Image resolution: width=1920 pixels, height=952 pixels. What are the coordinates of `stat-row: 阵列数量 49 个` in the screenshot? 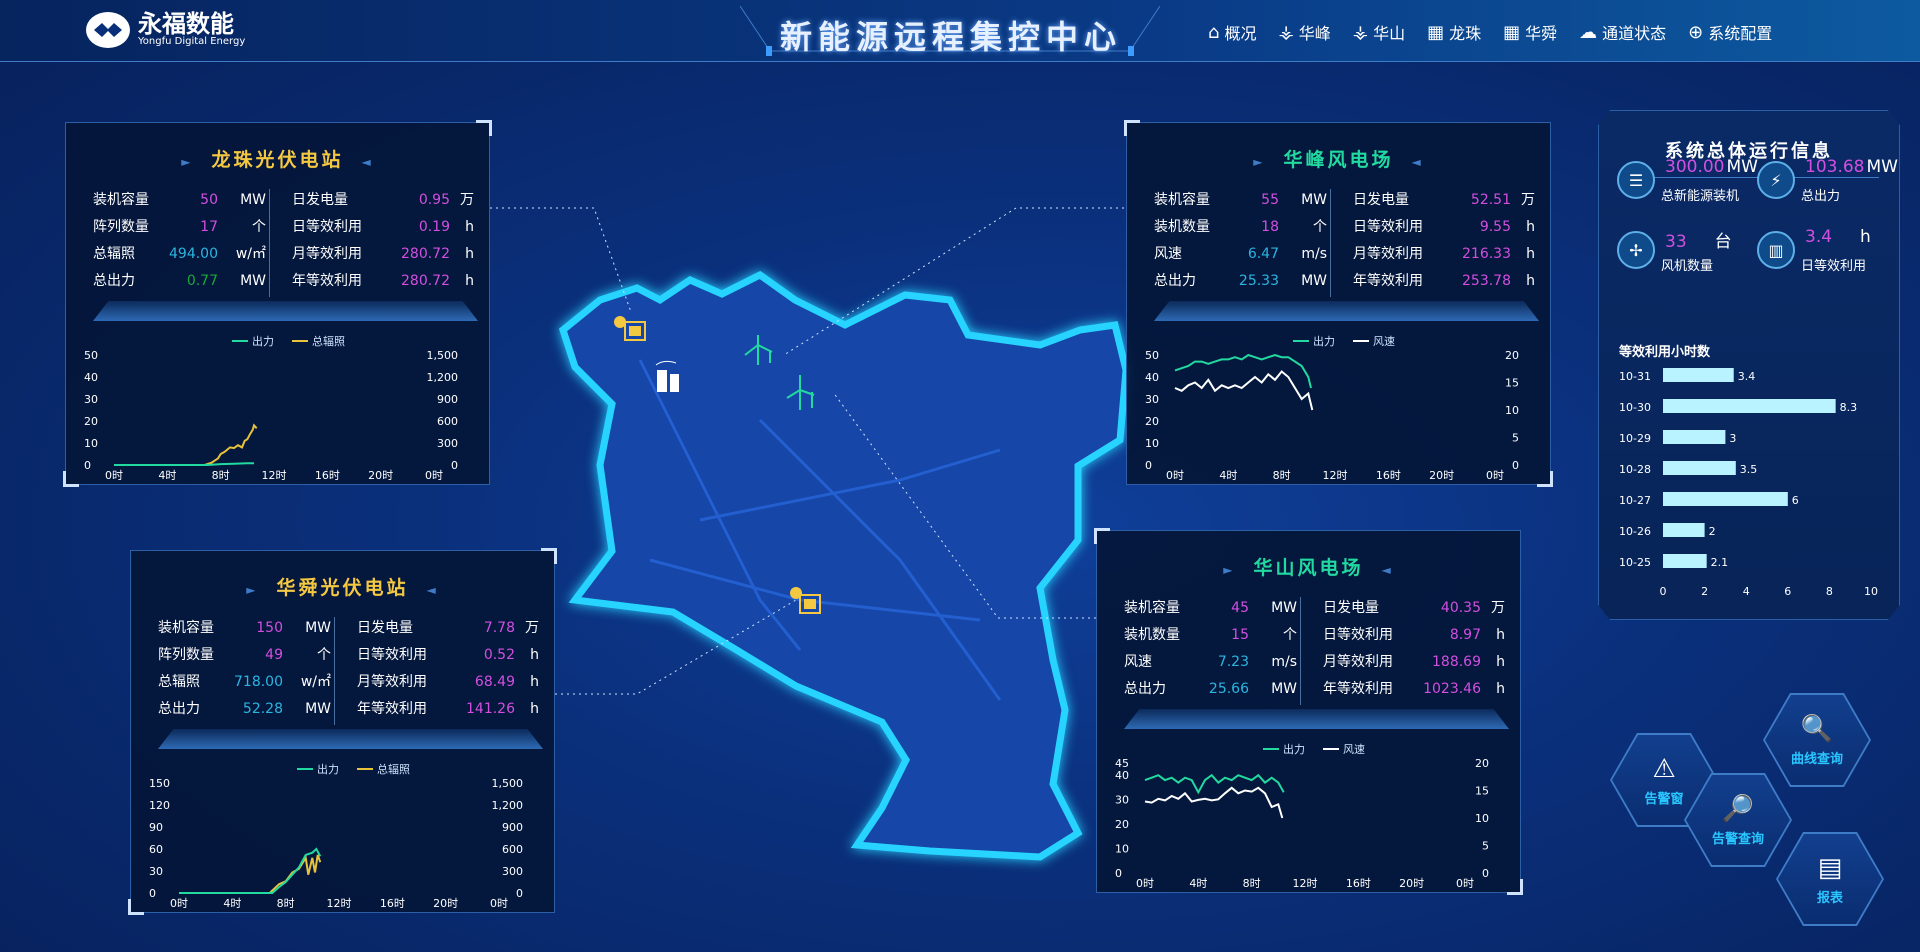 It's located at (231, 655).